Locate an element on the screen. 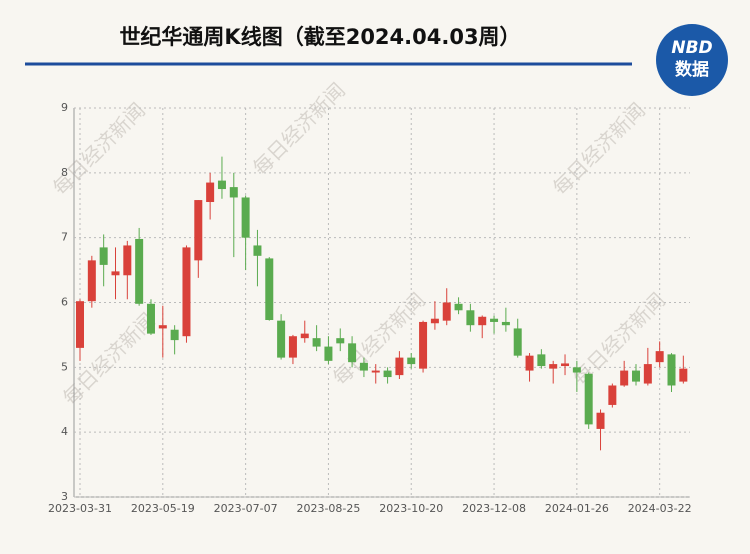 The width and height of the screenshot is (750, 554). y-tick-label: 6 is located at coordinates (64, 302).